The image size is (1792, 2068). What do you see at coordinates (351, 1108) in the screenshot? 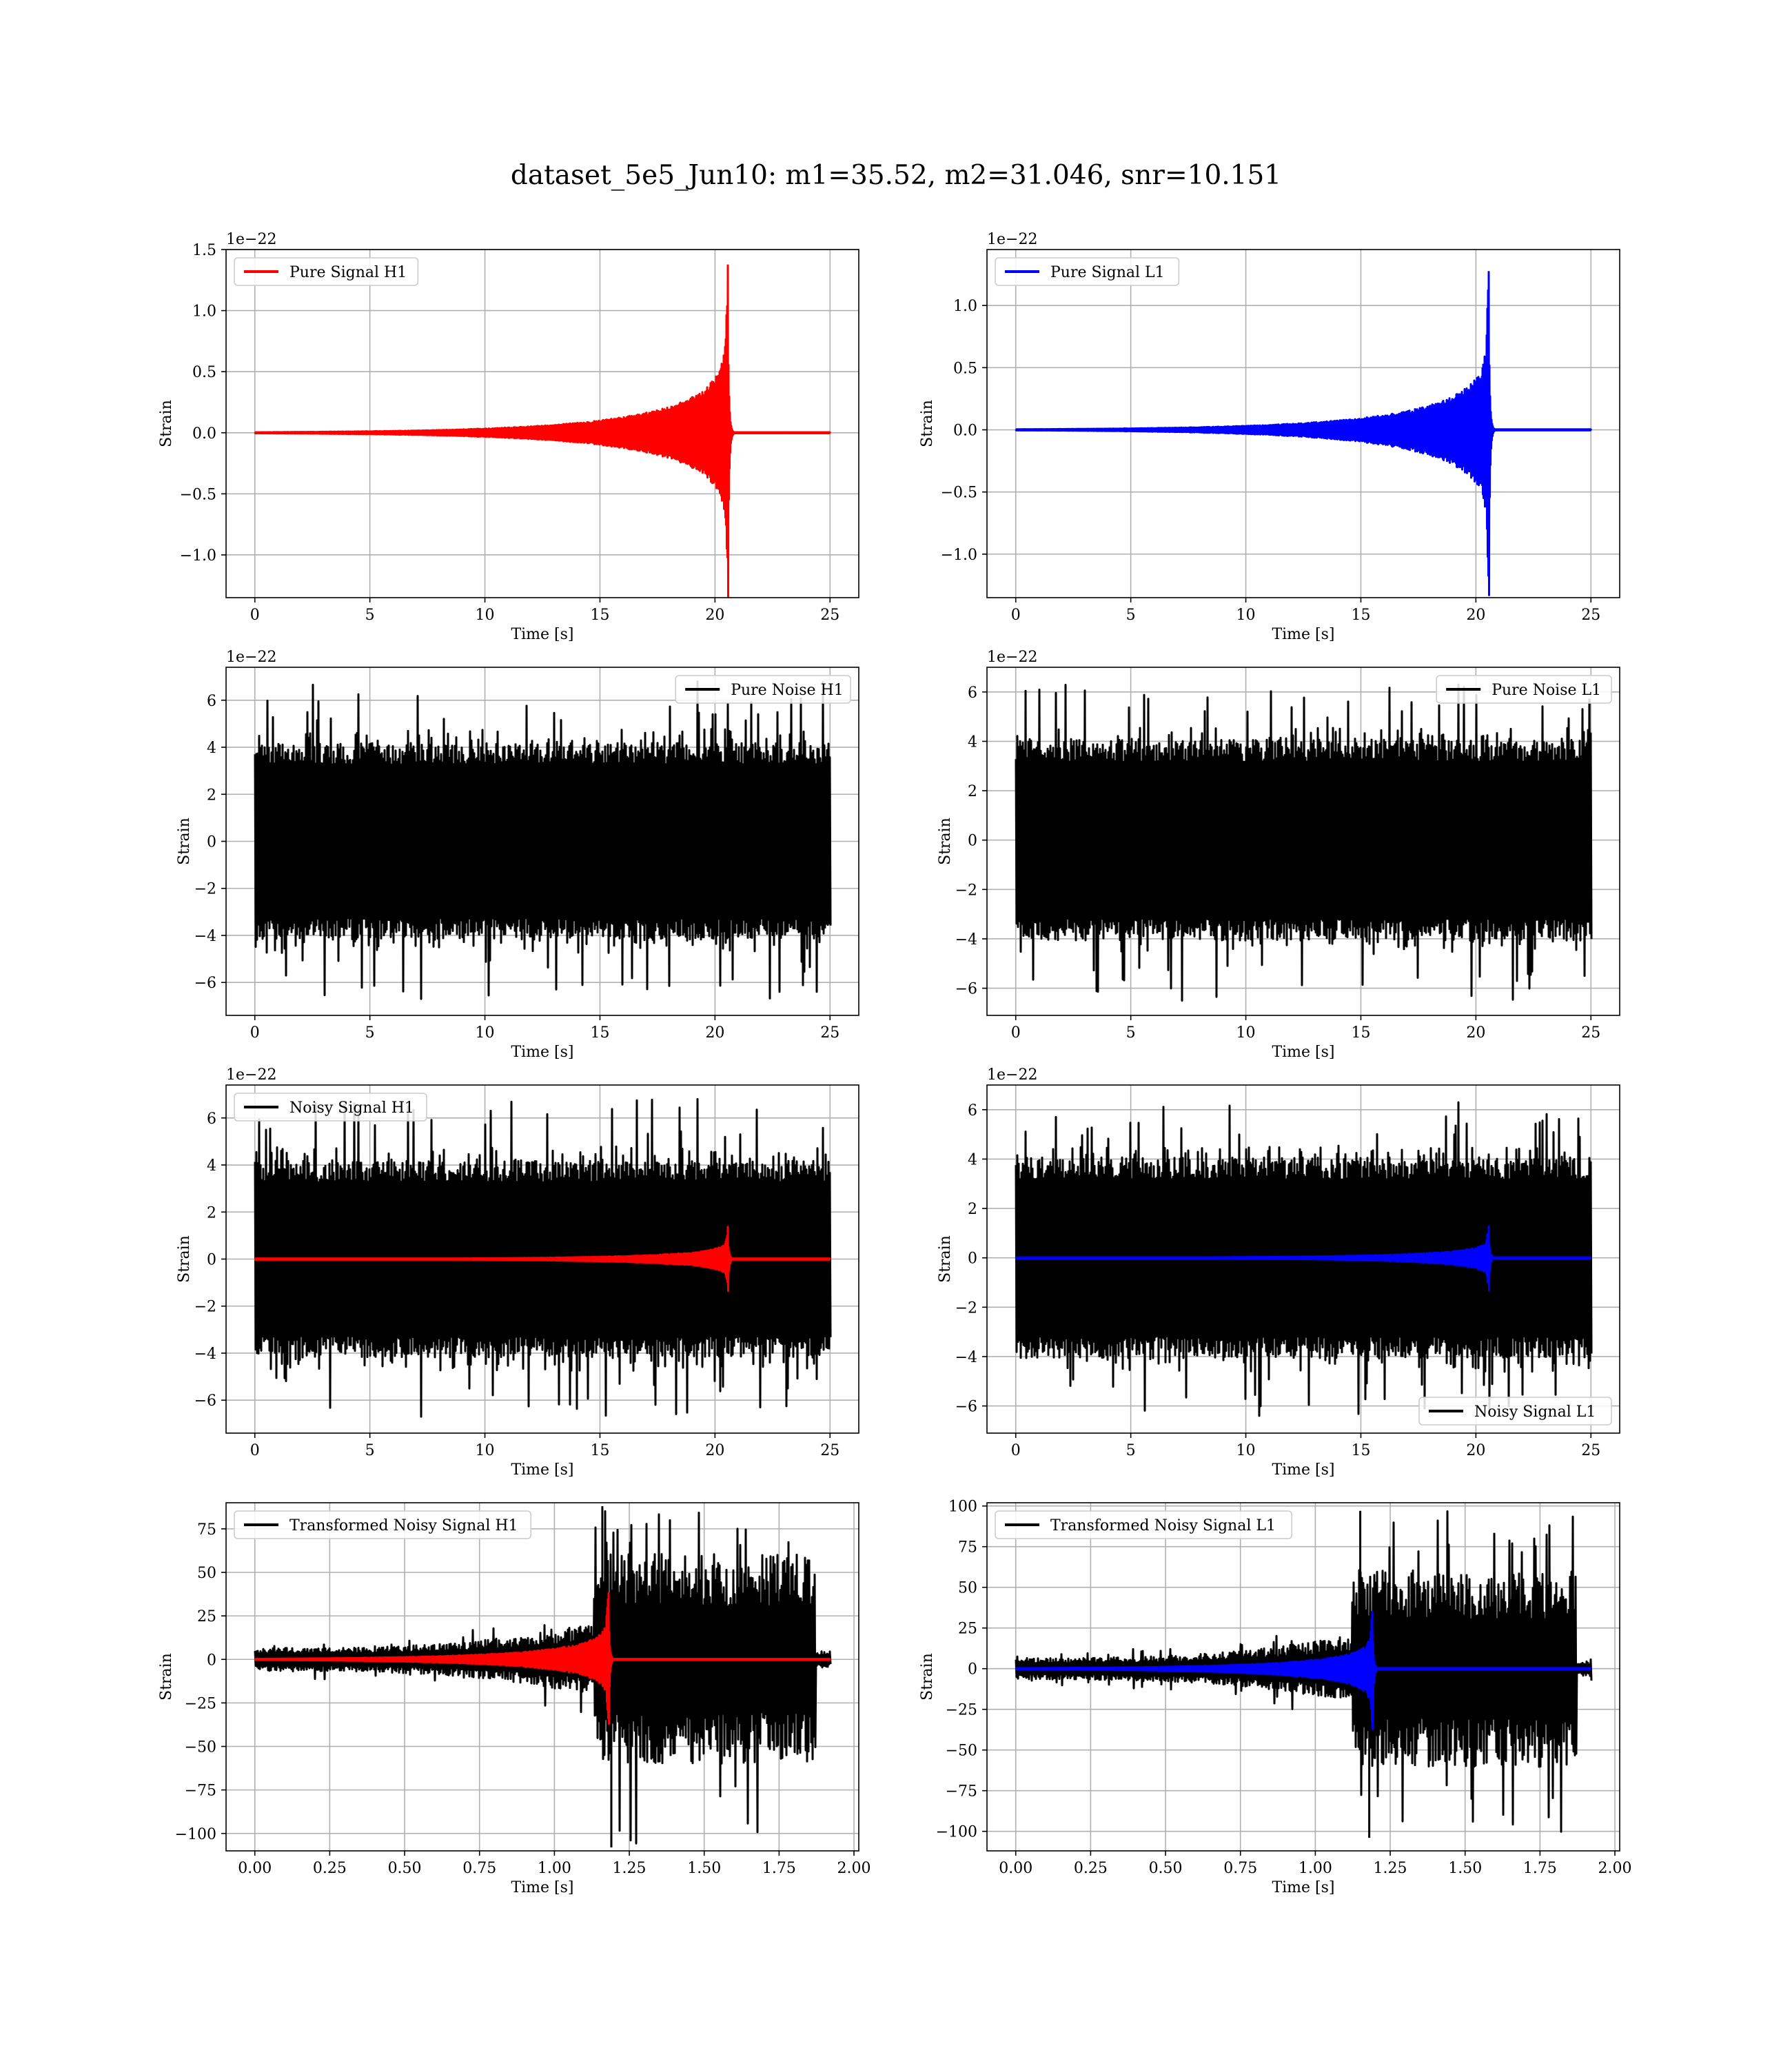
I see `legend-label: Noisy Signal H1` at bounding box center [351, 1108].